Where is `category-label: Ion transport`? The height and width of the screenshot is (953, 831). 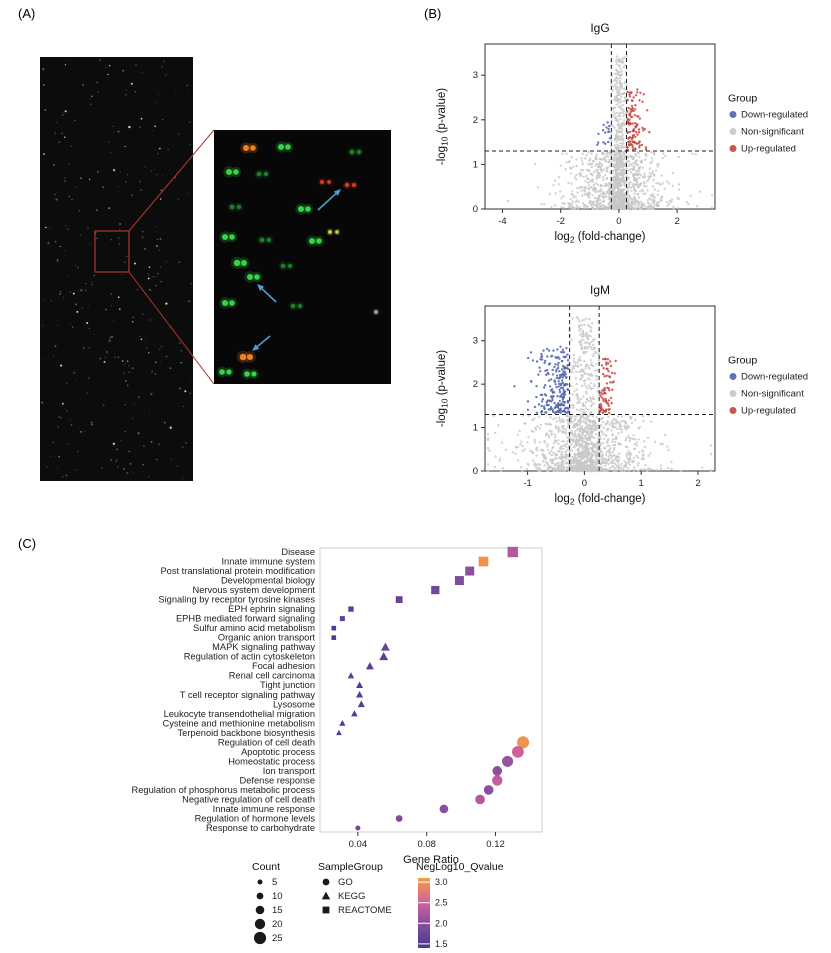
category-label: Ion transport is located at coordinates (289, 771).